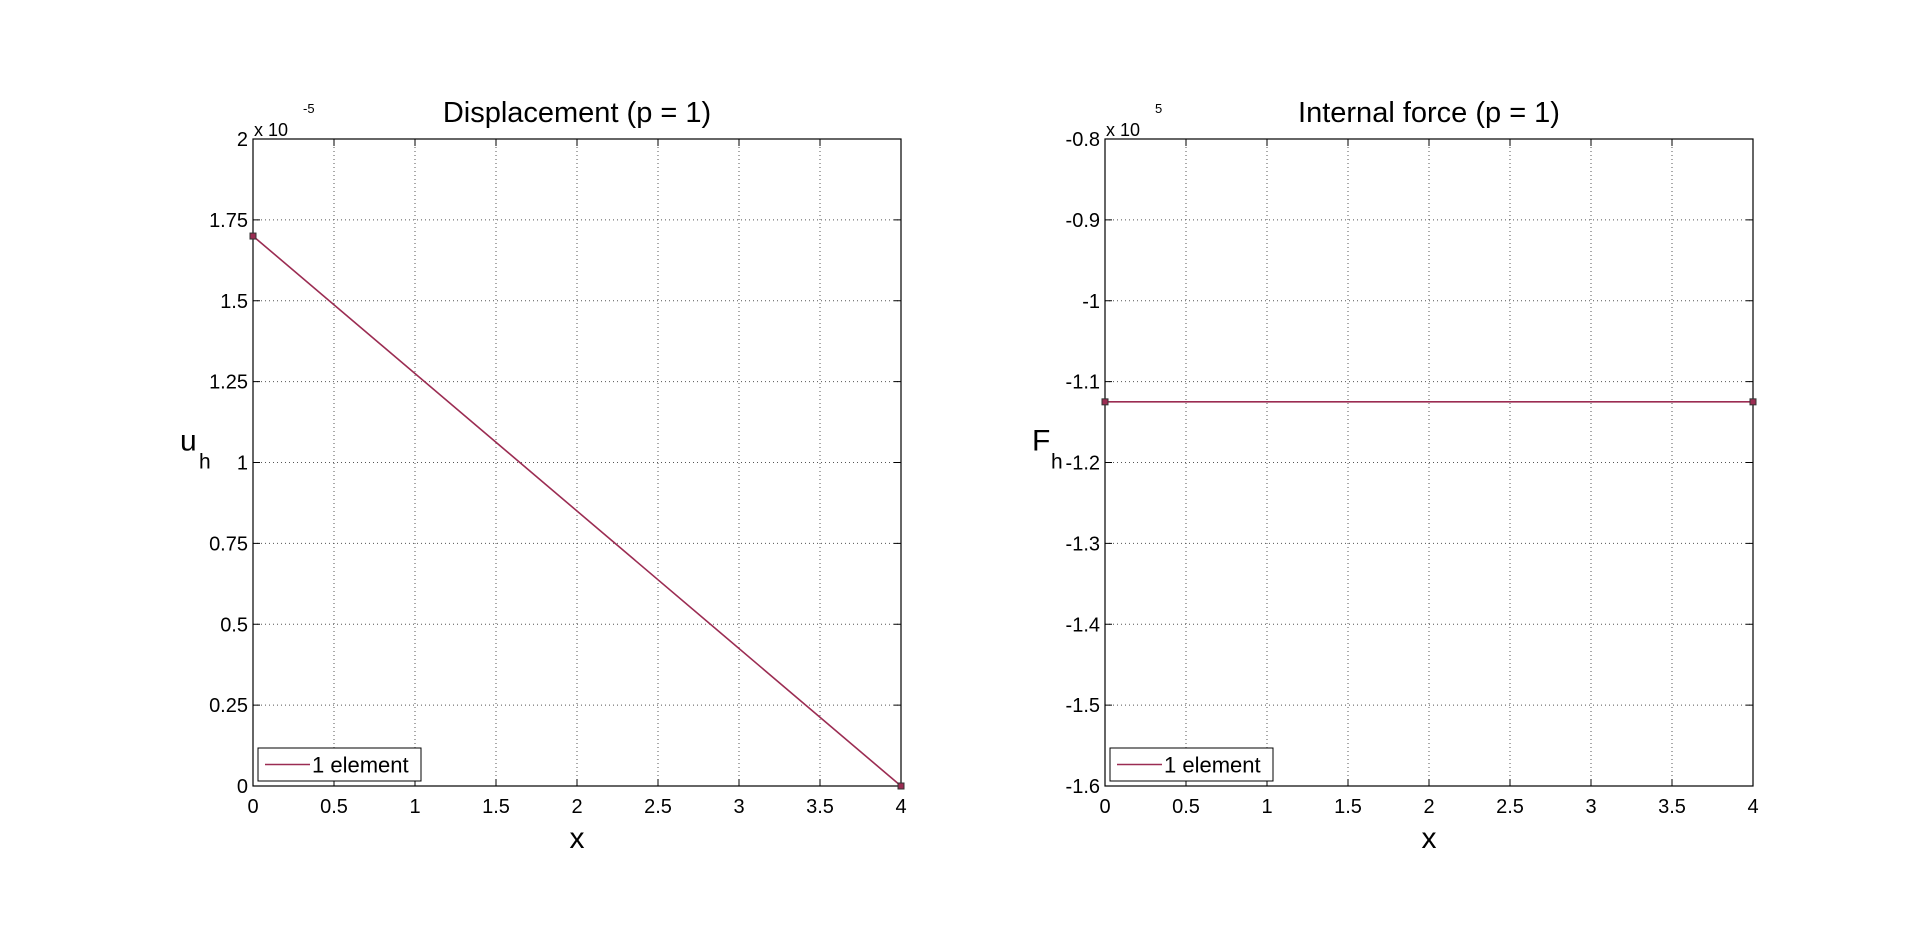  I want to click on y-tick-label: -1.2, so click(1083, 464).